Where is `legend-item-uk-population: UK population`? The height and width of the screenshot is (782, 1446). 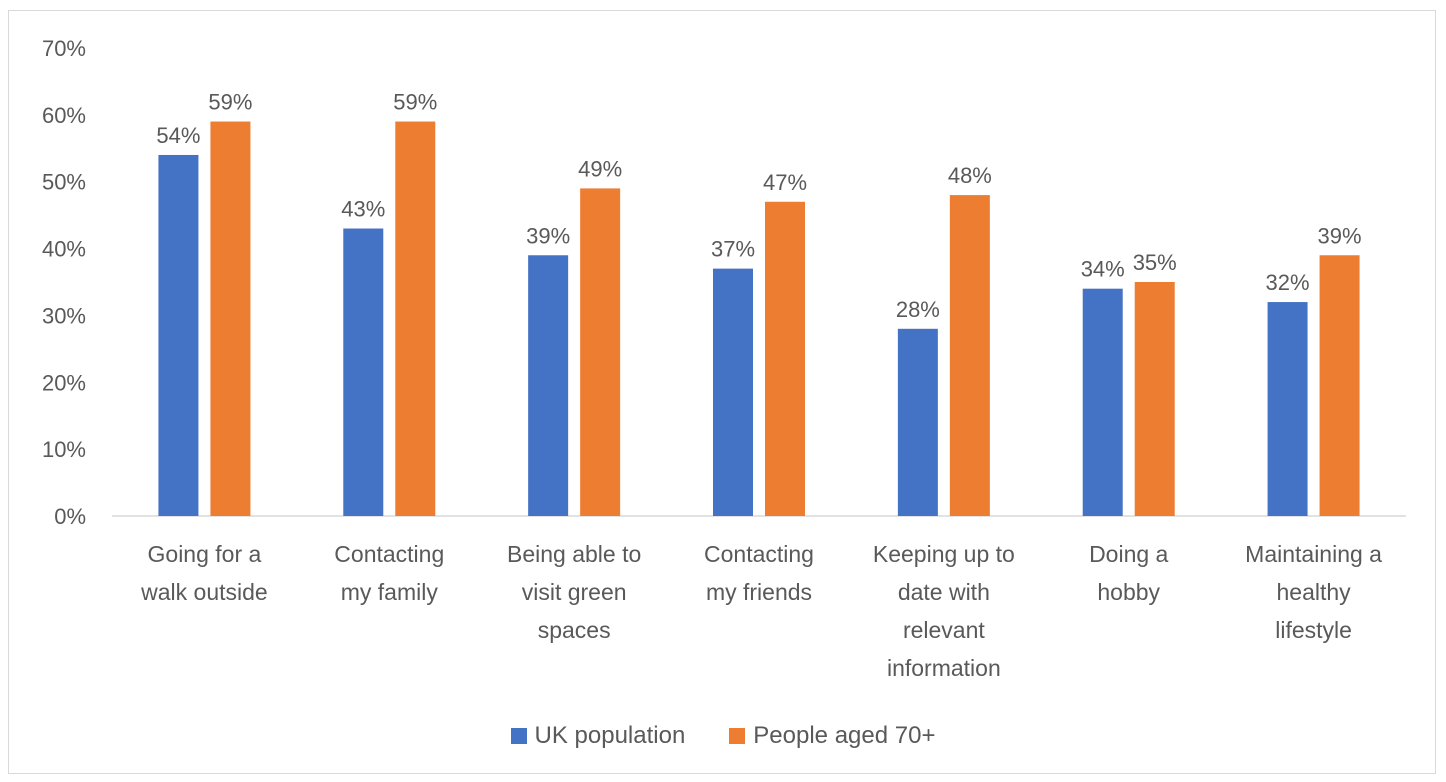
legend-item-uk-population: UK population is located at coordinates (598, 736).